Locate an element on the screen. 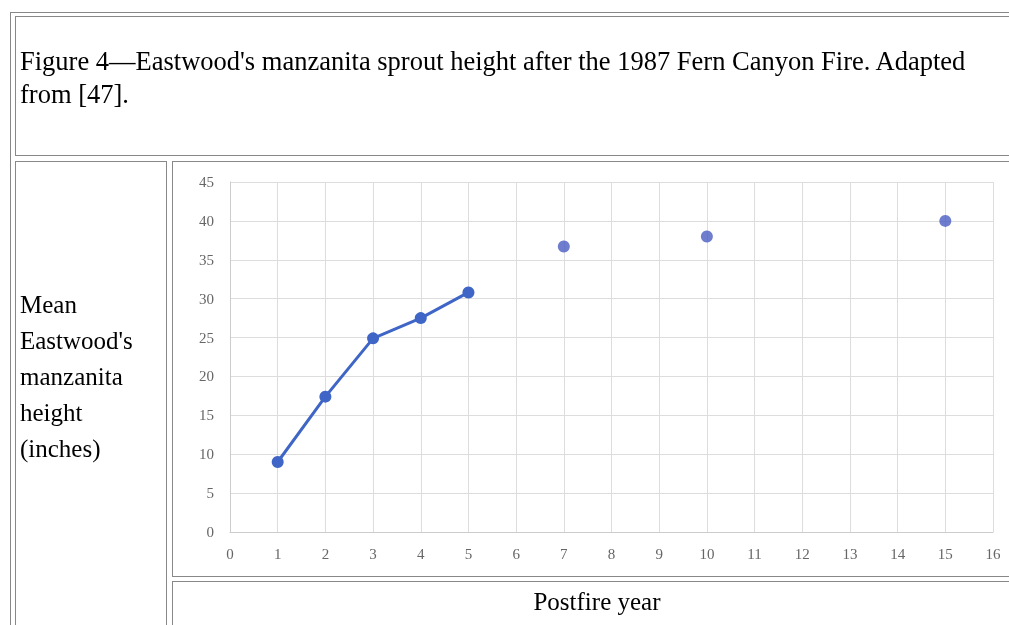  x-tick-label: 15 is located at coordinates (945, 553).